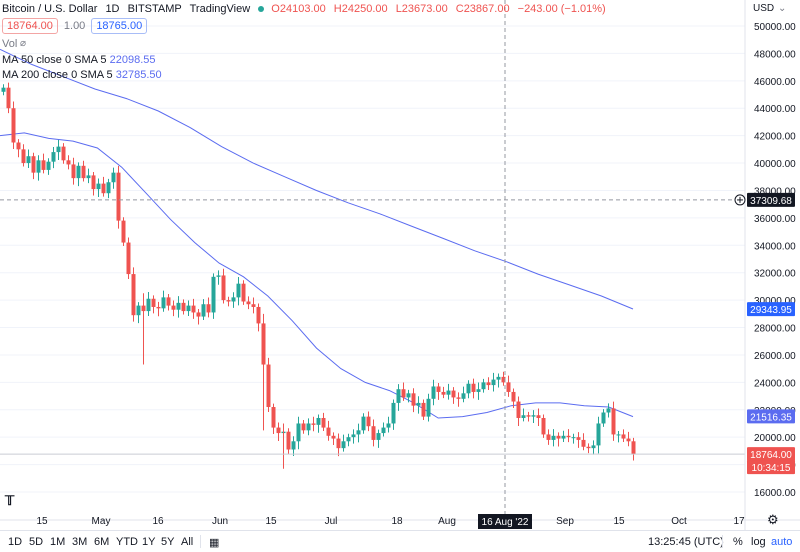  Describe the element at coordinates (10, 500) in the screenshot. I see `tradingview-logo-icon: 𝕋` at that location.